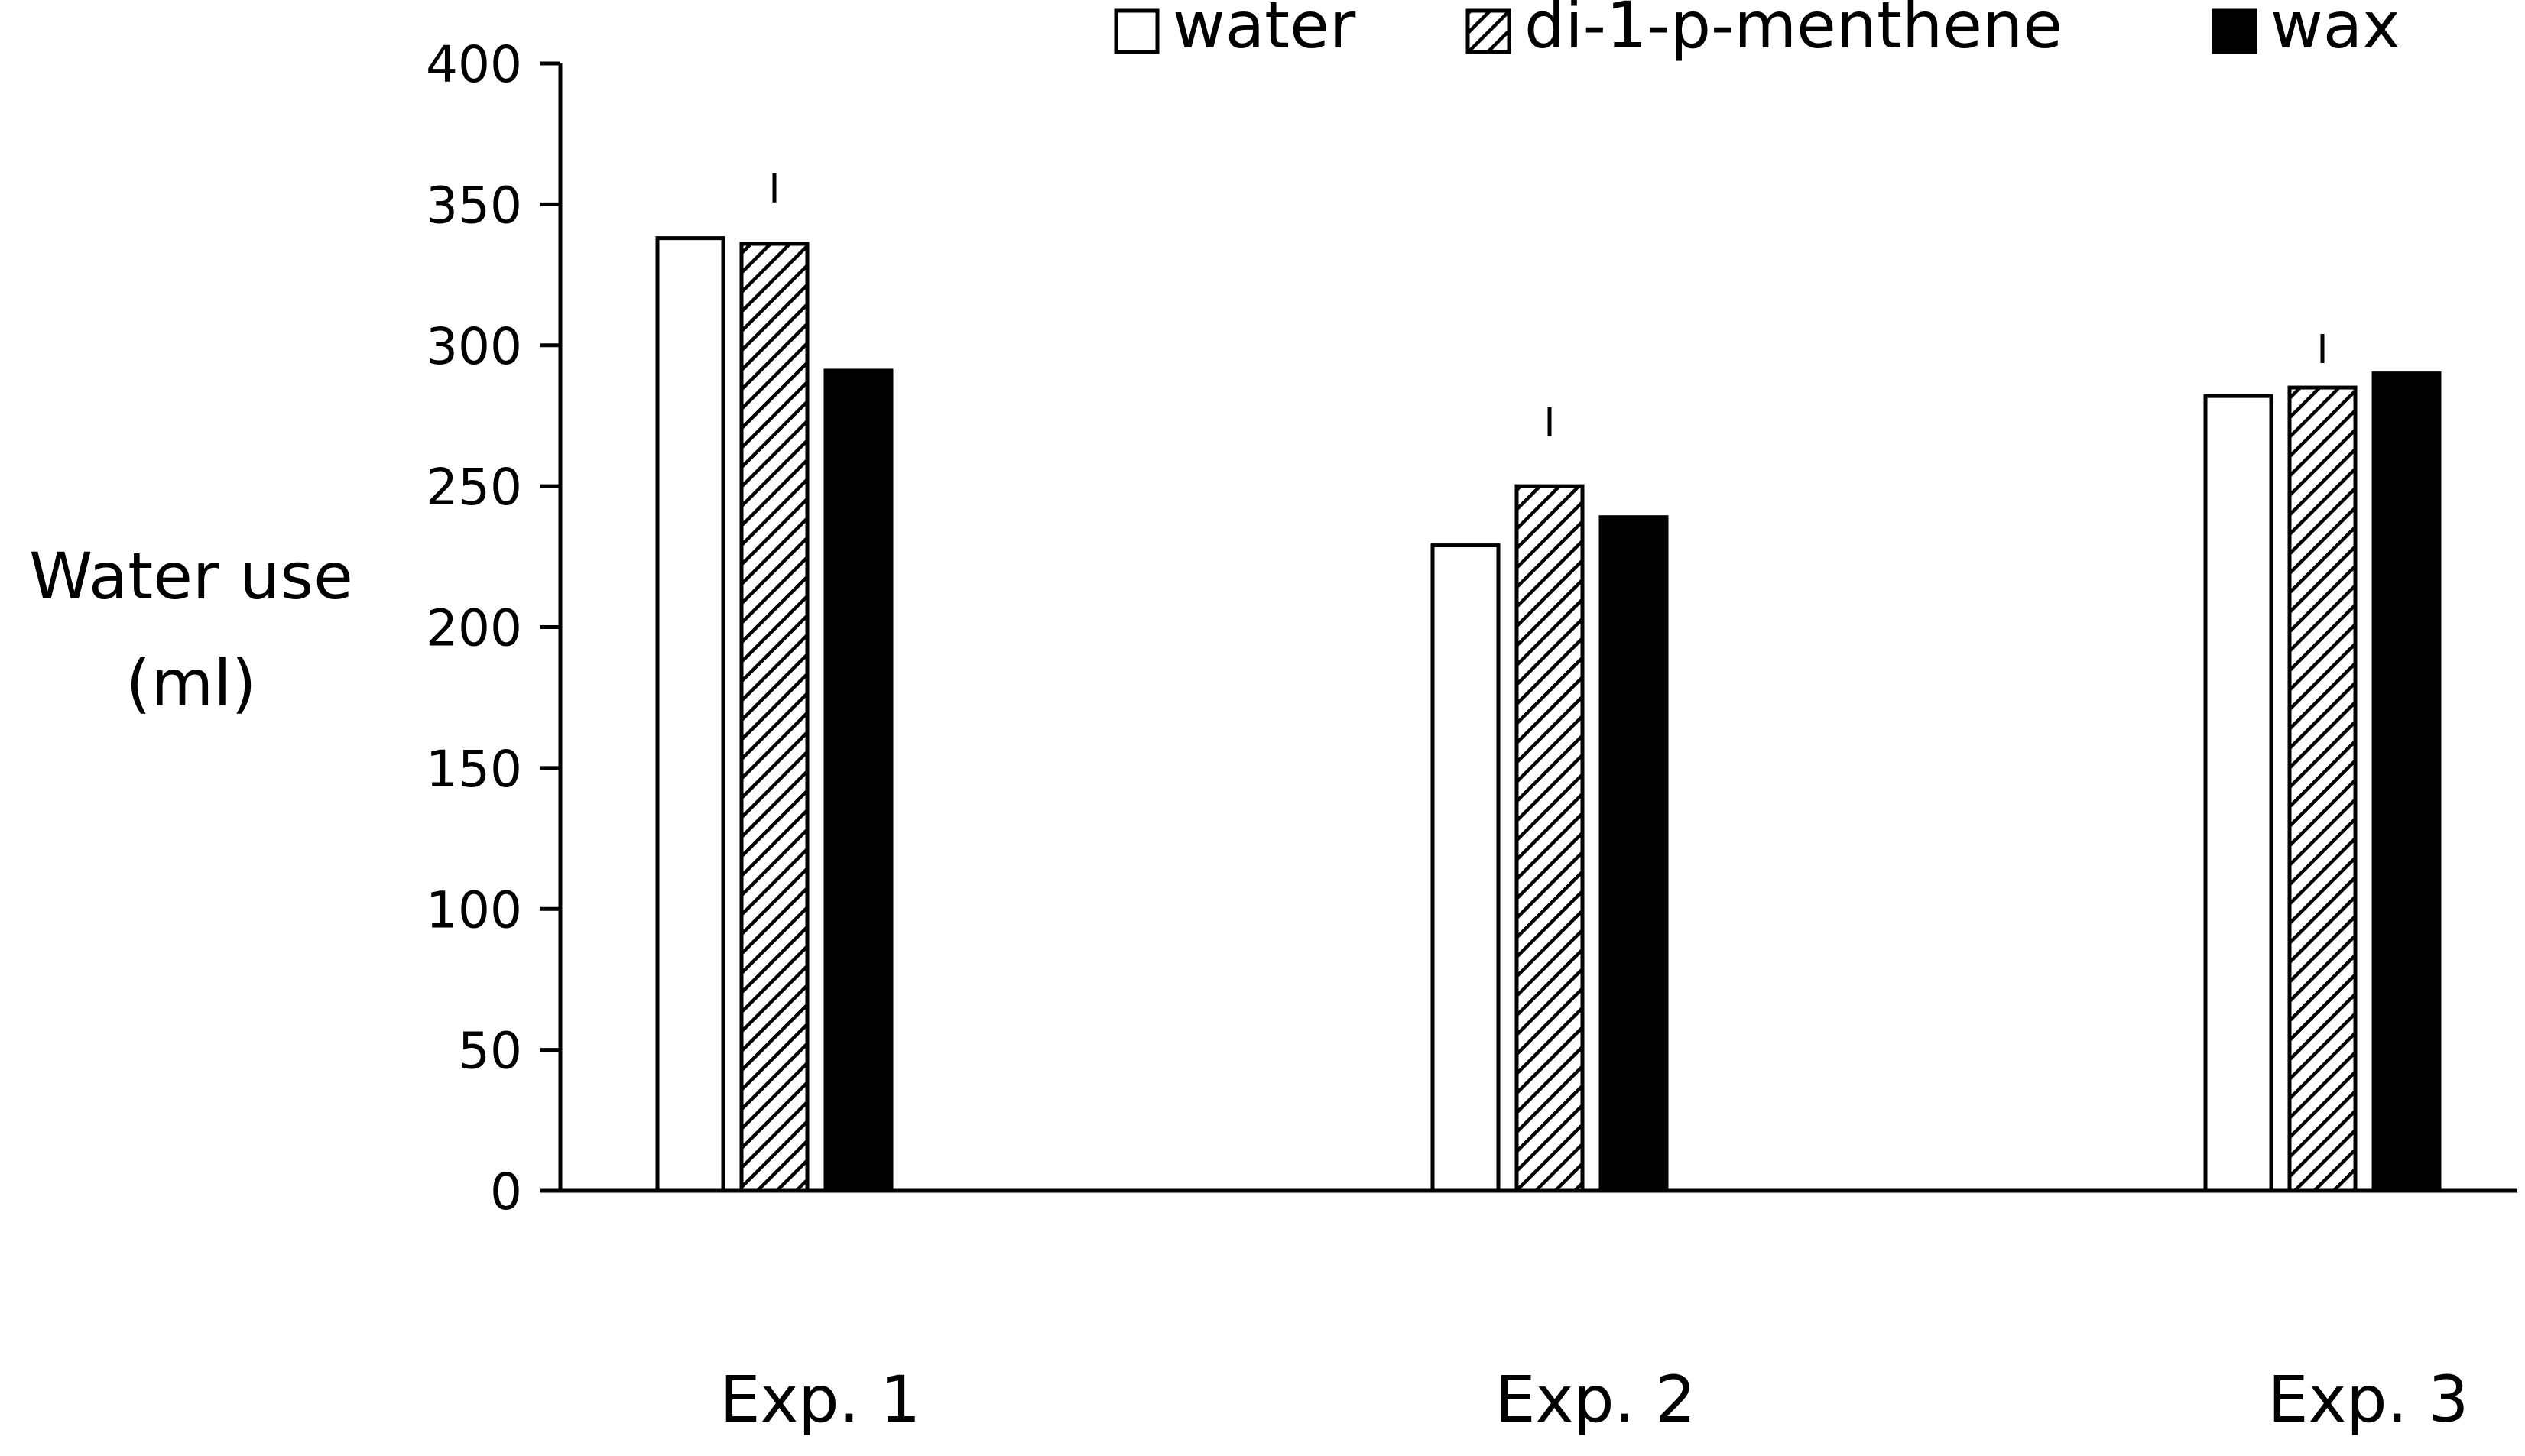 This screenshot has width=2525, height=1456. What do you see at coordinates (1488, 31) in the screenshot?
I see `legend-swatch-di-1-p-menthene` at bounding box center [1488, 31].